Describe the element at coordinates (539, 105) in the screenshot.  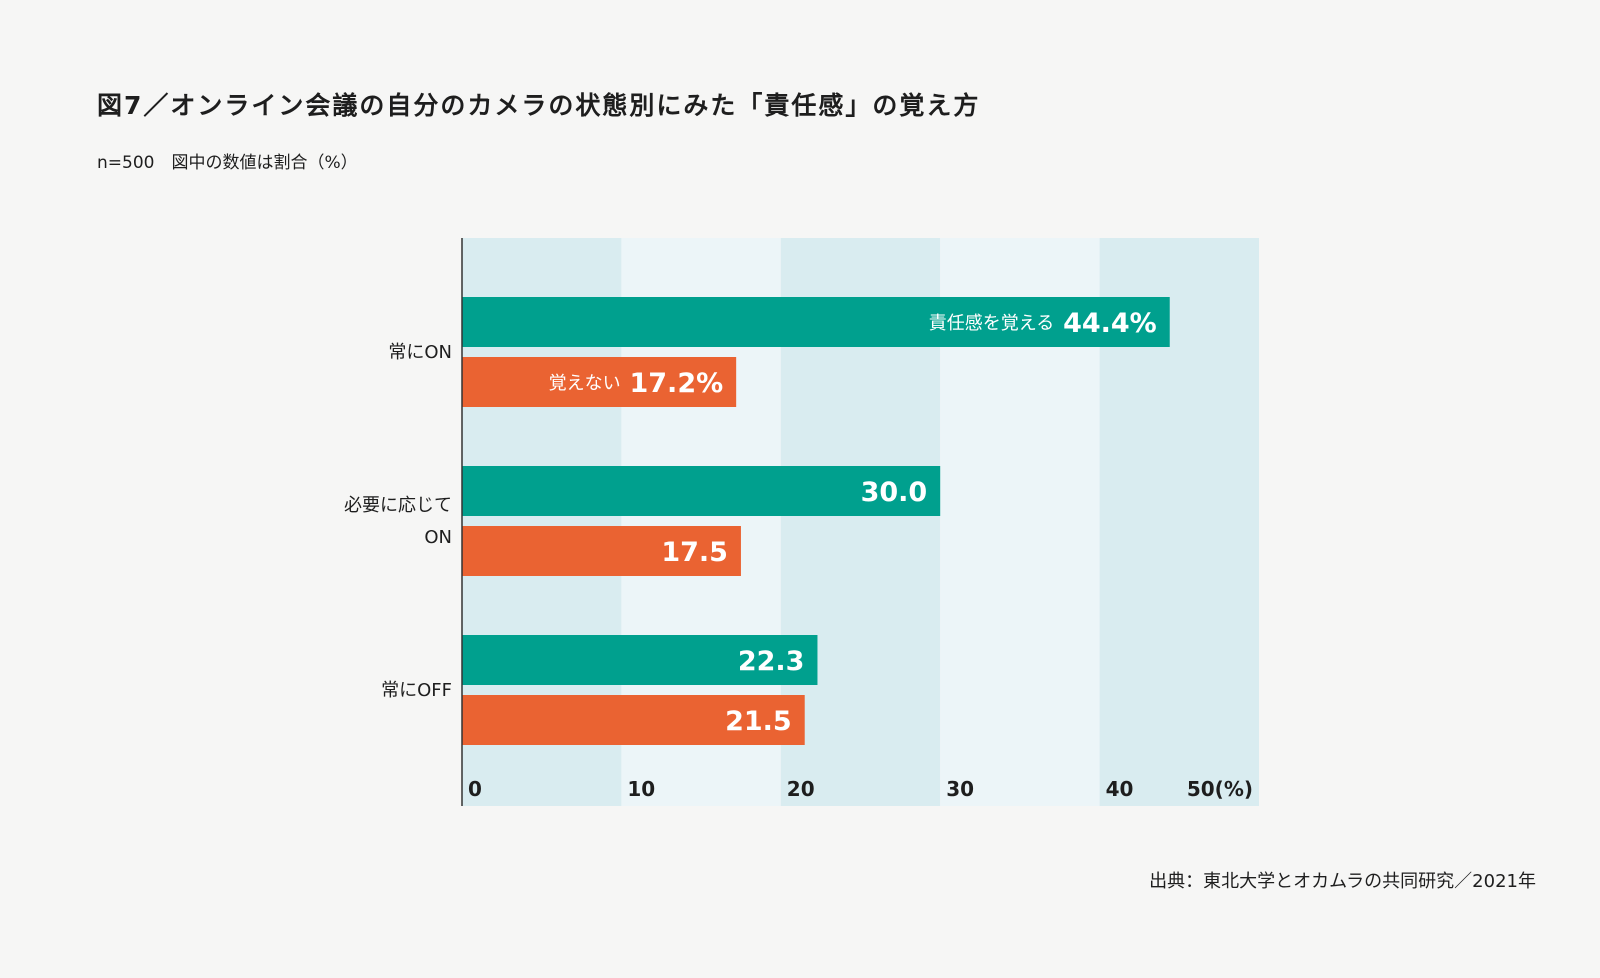
I see `chart-title: 図7／オンライン会議の自分のカメラの状態別にみた「責任感」の覚え方` at that location.